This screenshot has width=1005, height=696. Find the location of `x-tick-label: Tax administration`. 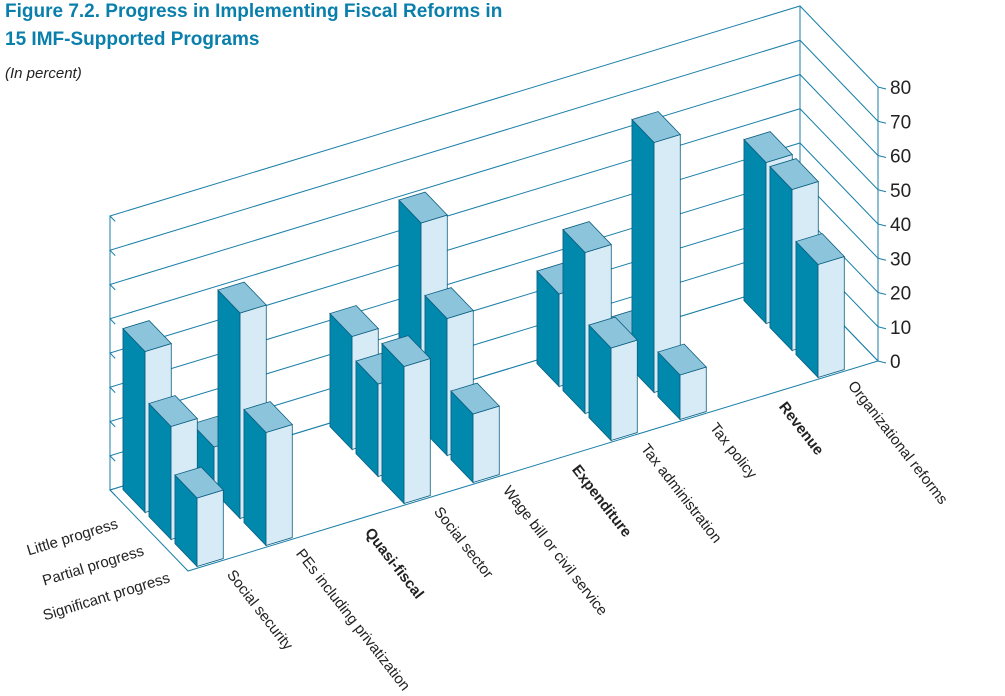

x-tick-label: Tax administration is located at coordinates (681, 494).